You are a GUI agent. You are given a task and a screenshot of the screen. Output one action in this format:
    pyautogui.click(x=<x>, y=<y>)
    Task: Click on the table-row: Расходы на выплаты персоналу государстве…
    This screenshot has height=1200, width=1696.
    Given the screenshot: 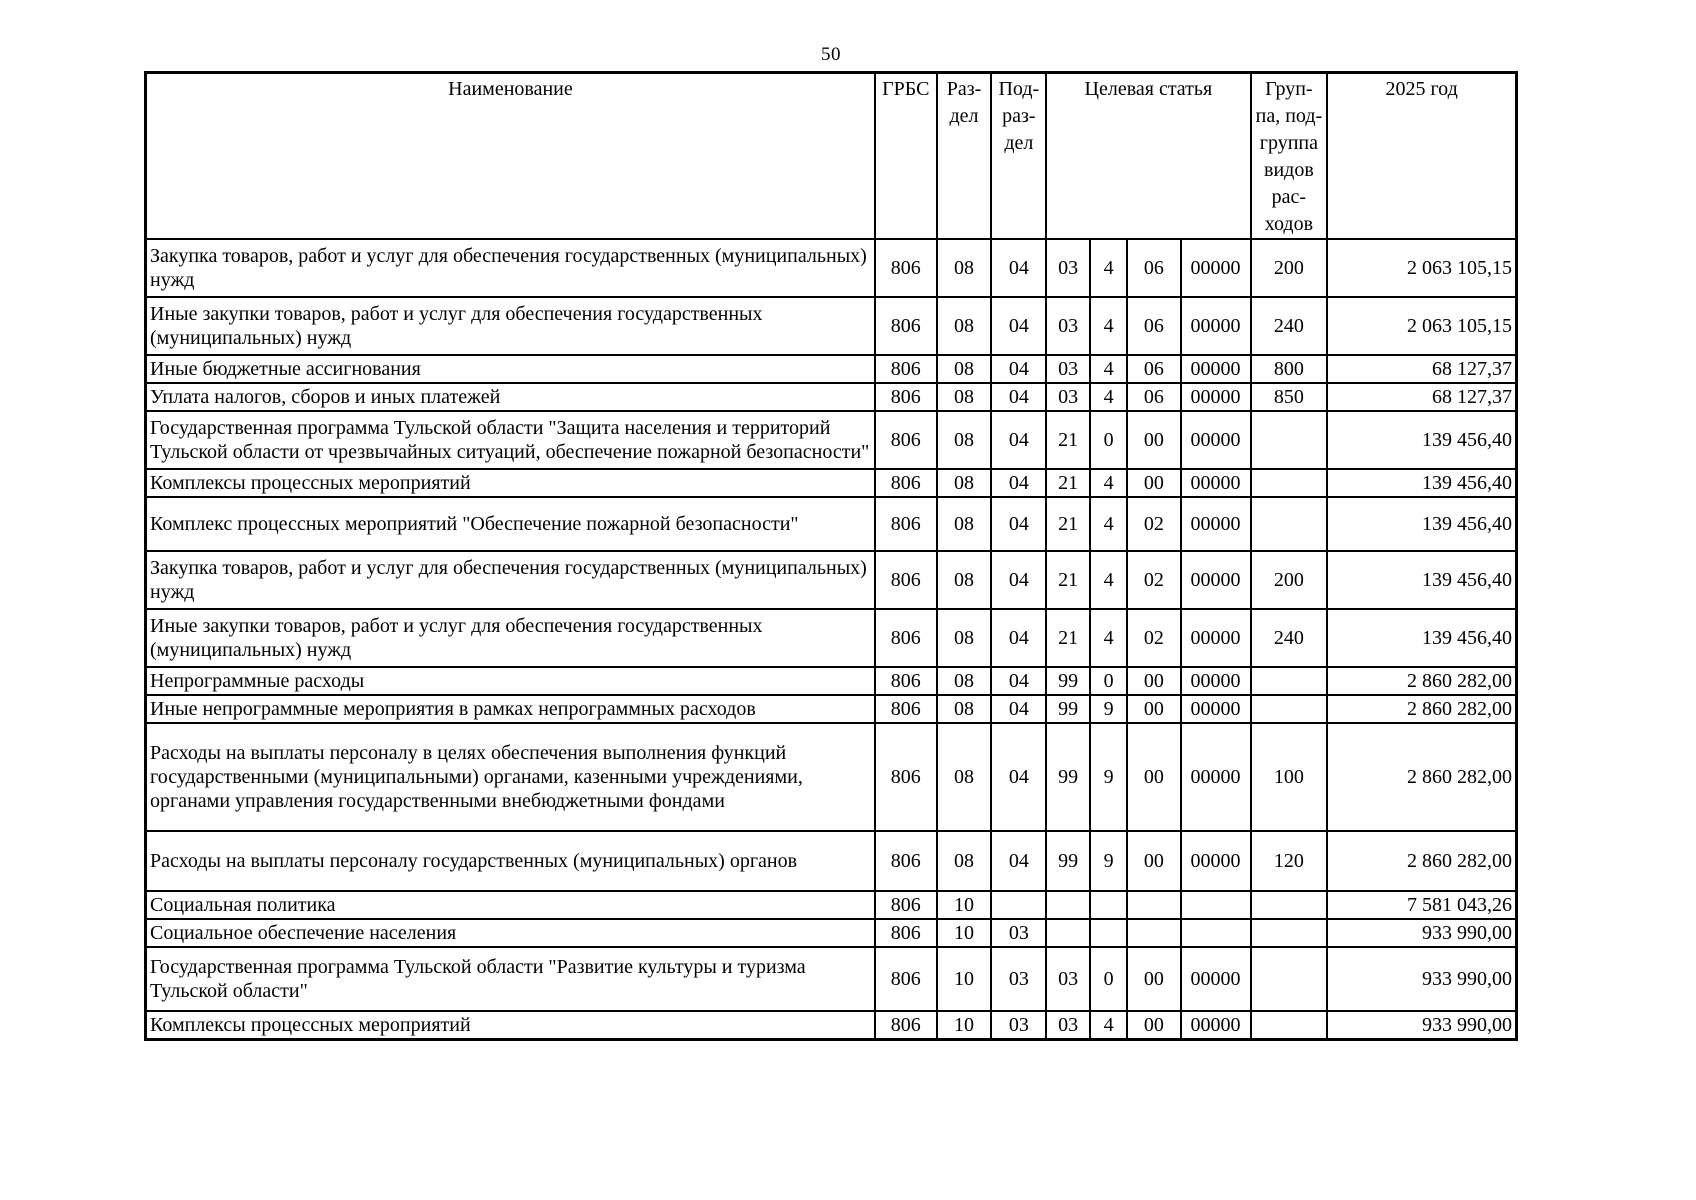 What is the action you would take?
    pyautogui.click(x=831, y=861)
    